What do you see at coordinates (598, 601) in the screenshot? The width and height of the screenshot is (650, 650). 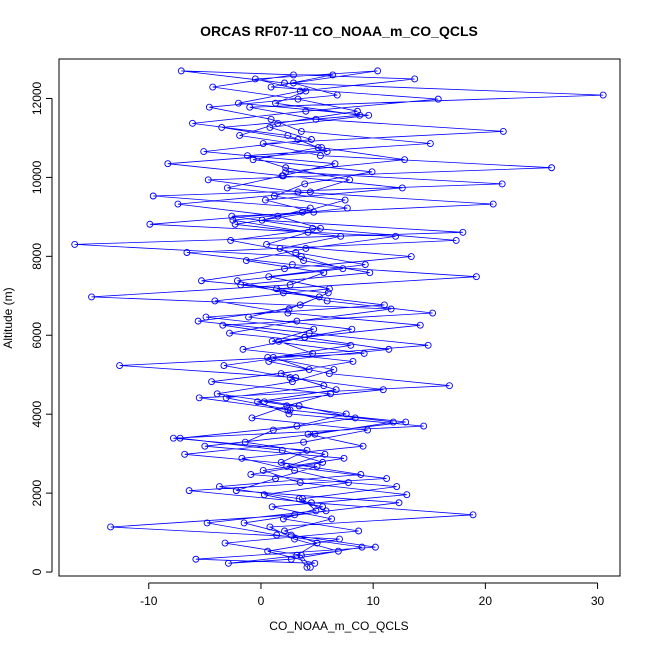 I see `x-tick-label: 30` at bounding box center [598, 601].